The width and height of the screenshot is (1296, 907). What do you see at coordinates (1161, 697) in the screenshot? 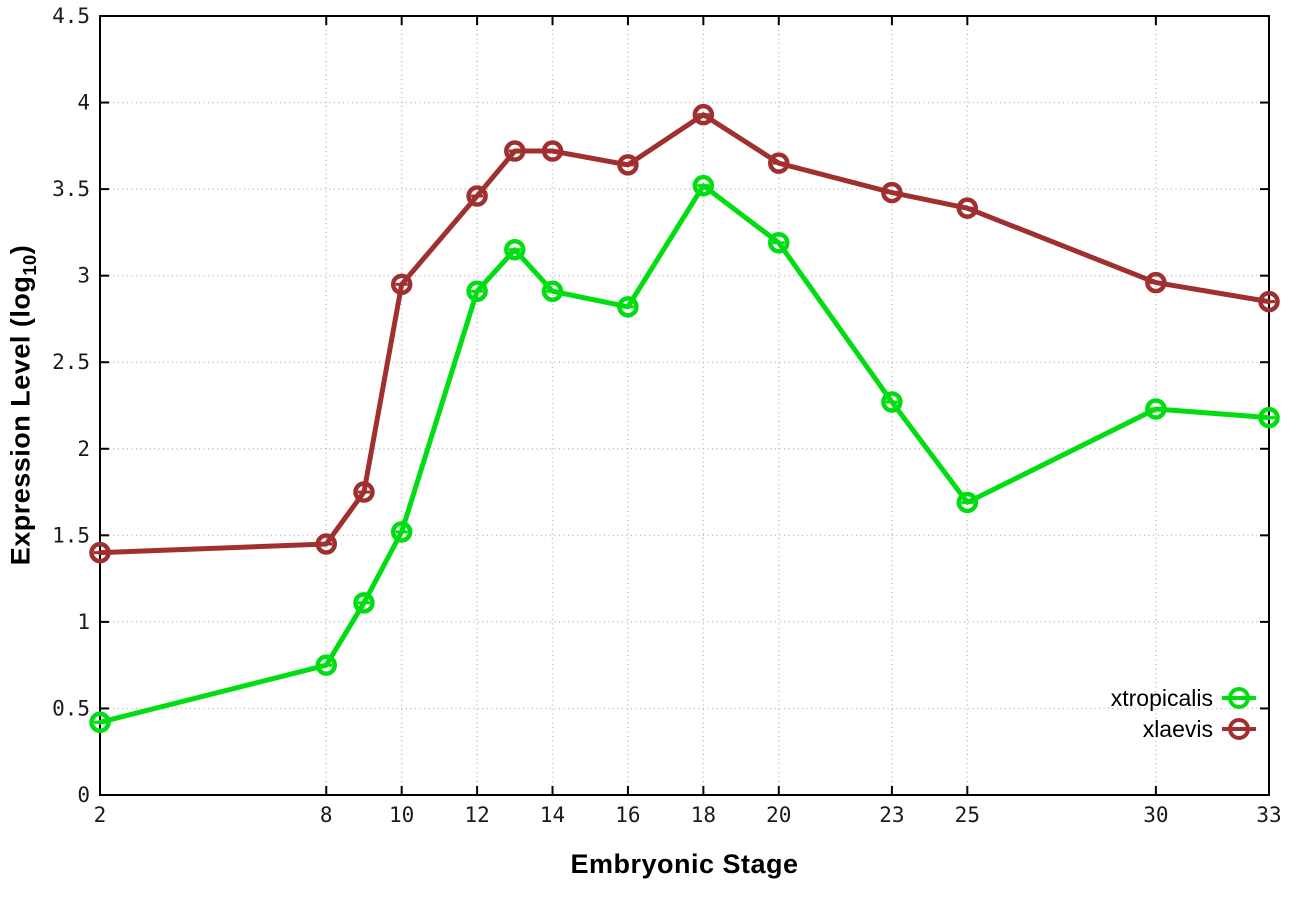
I see `legend-label-xtropicalis: xtropicalis` at bounding box center [1161, 697].